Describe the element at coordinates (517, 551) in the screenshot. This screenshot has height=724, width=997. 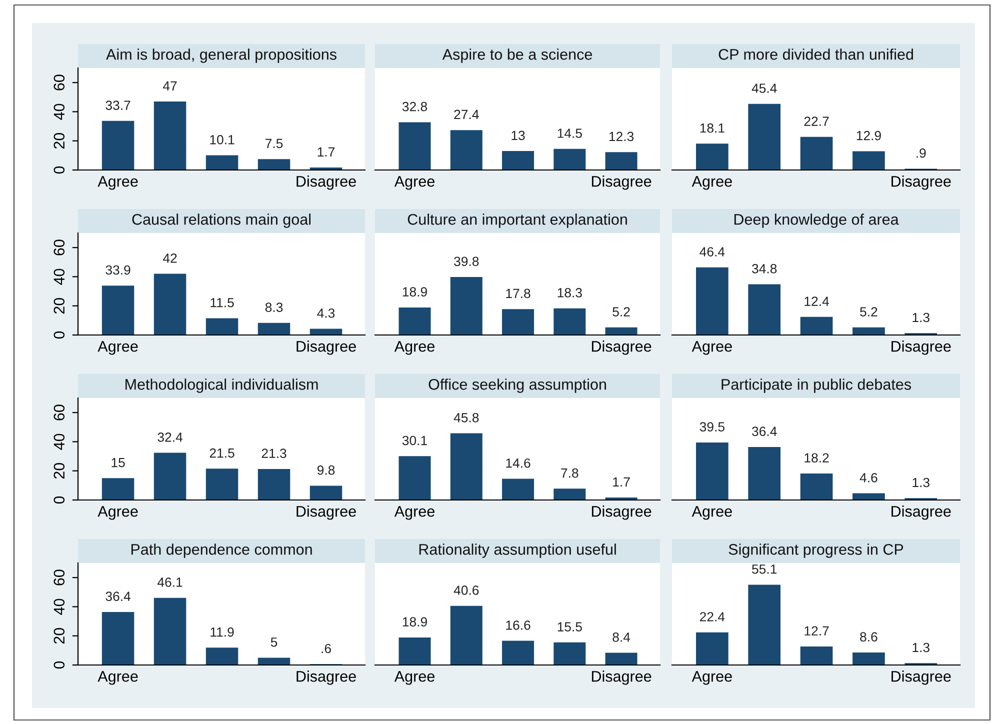
I see `chart-title: Rationality assumption useful` at that location.